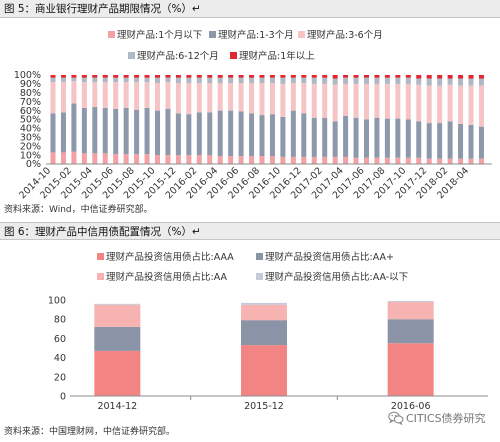 The height and width of the screenshot is (442, 500). I want to click on legend-item-6-12-months: 理财产品:6-12个月, so click(173, 57).